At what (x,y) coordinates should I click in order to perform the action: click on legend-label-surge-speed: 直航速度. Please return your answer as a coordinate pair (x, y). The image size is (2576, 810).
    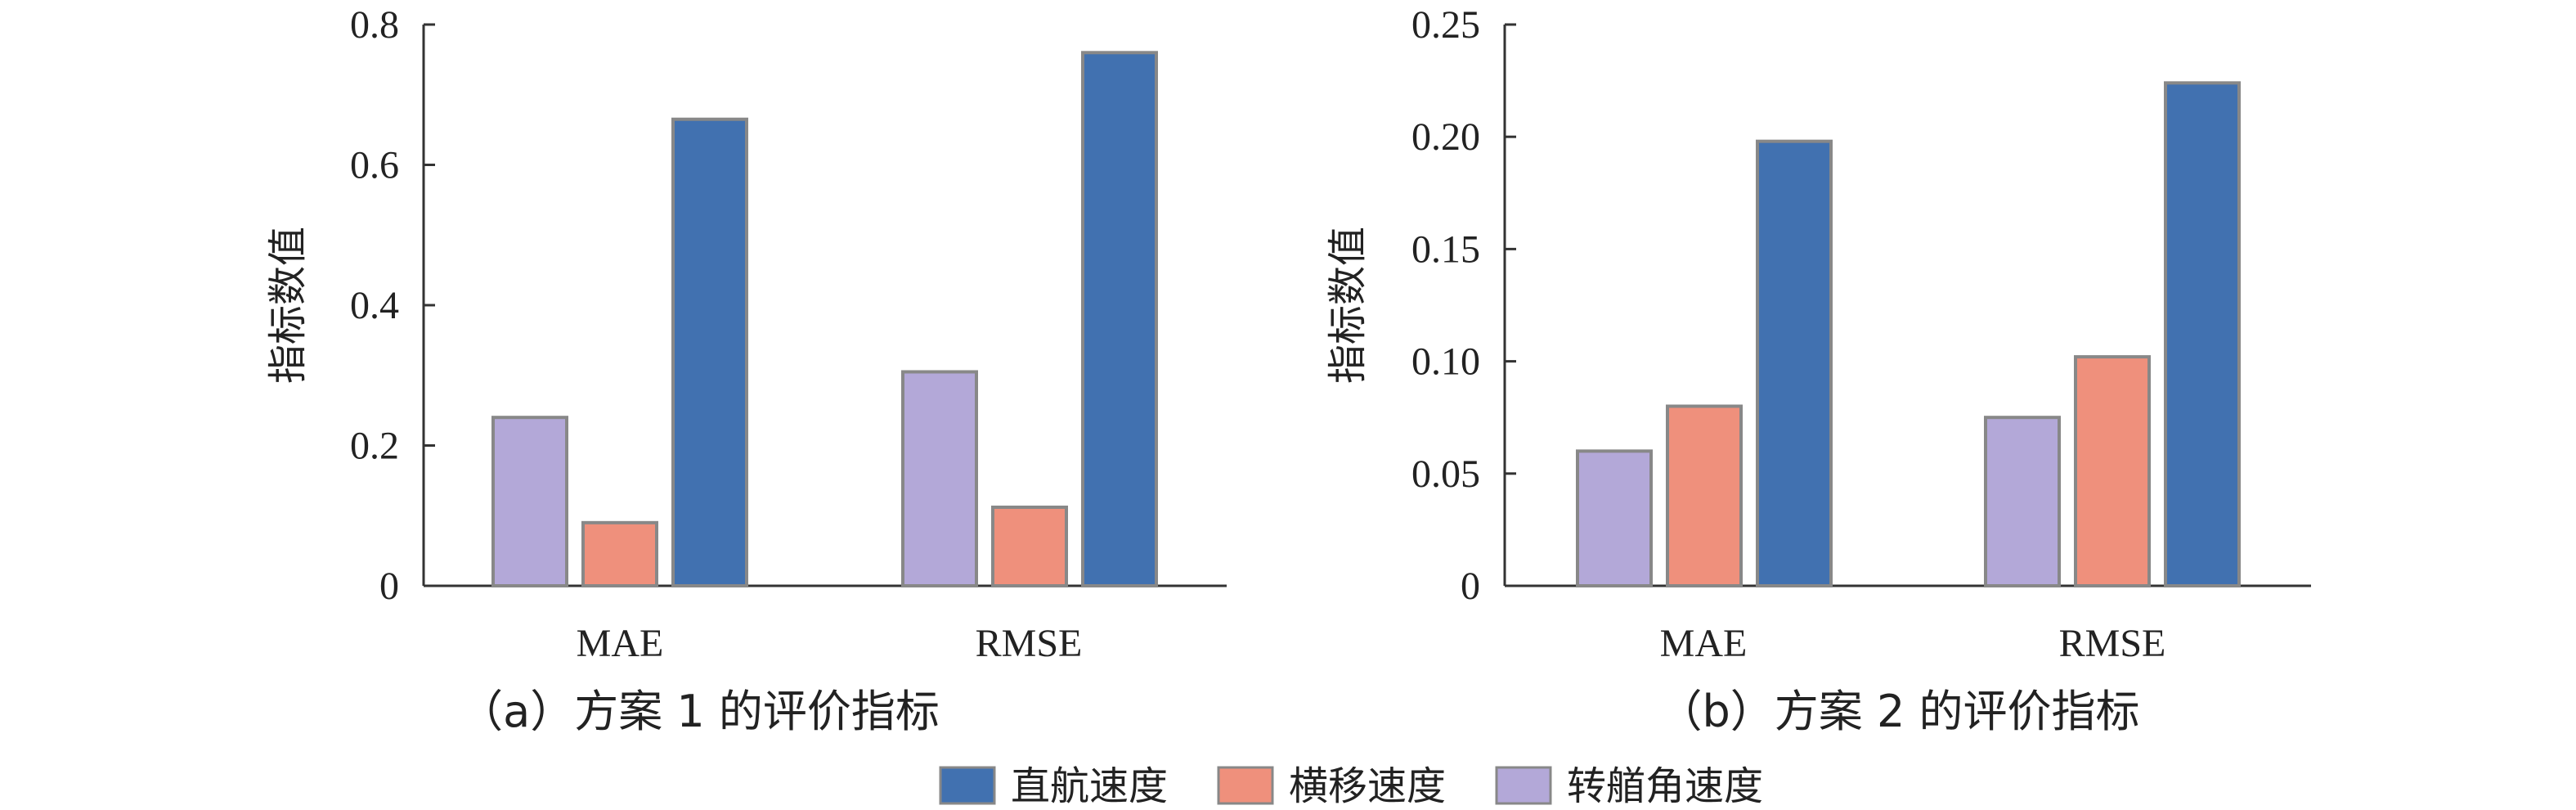
    Looking at the image, I should click on (1089, 786).